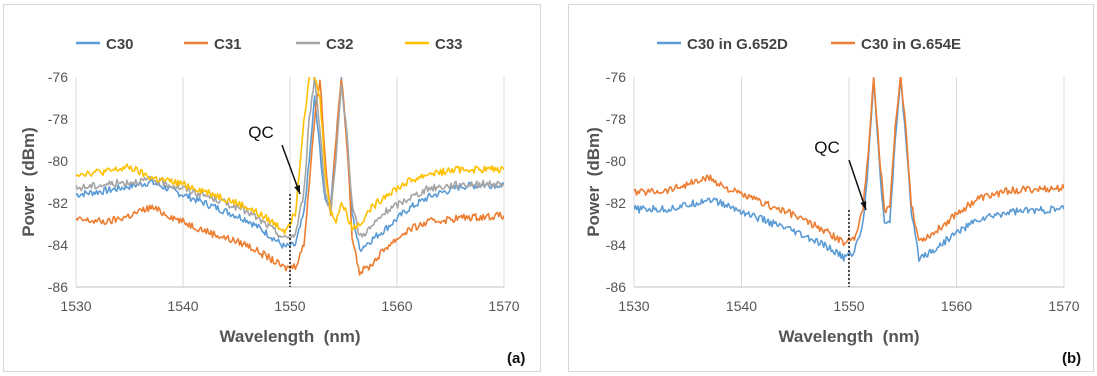 This screenshot has height=376, width=1097. Describe the element at coordinates (911, 44) in the screenshot. I see `chart-b-legend-label: C30 in G.654E` at that location.